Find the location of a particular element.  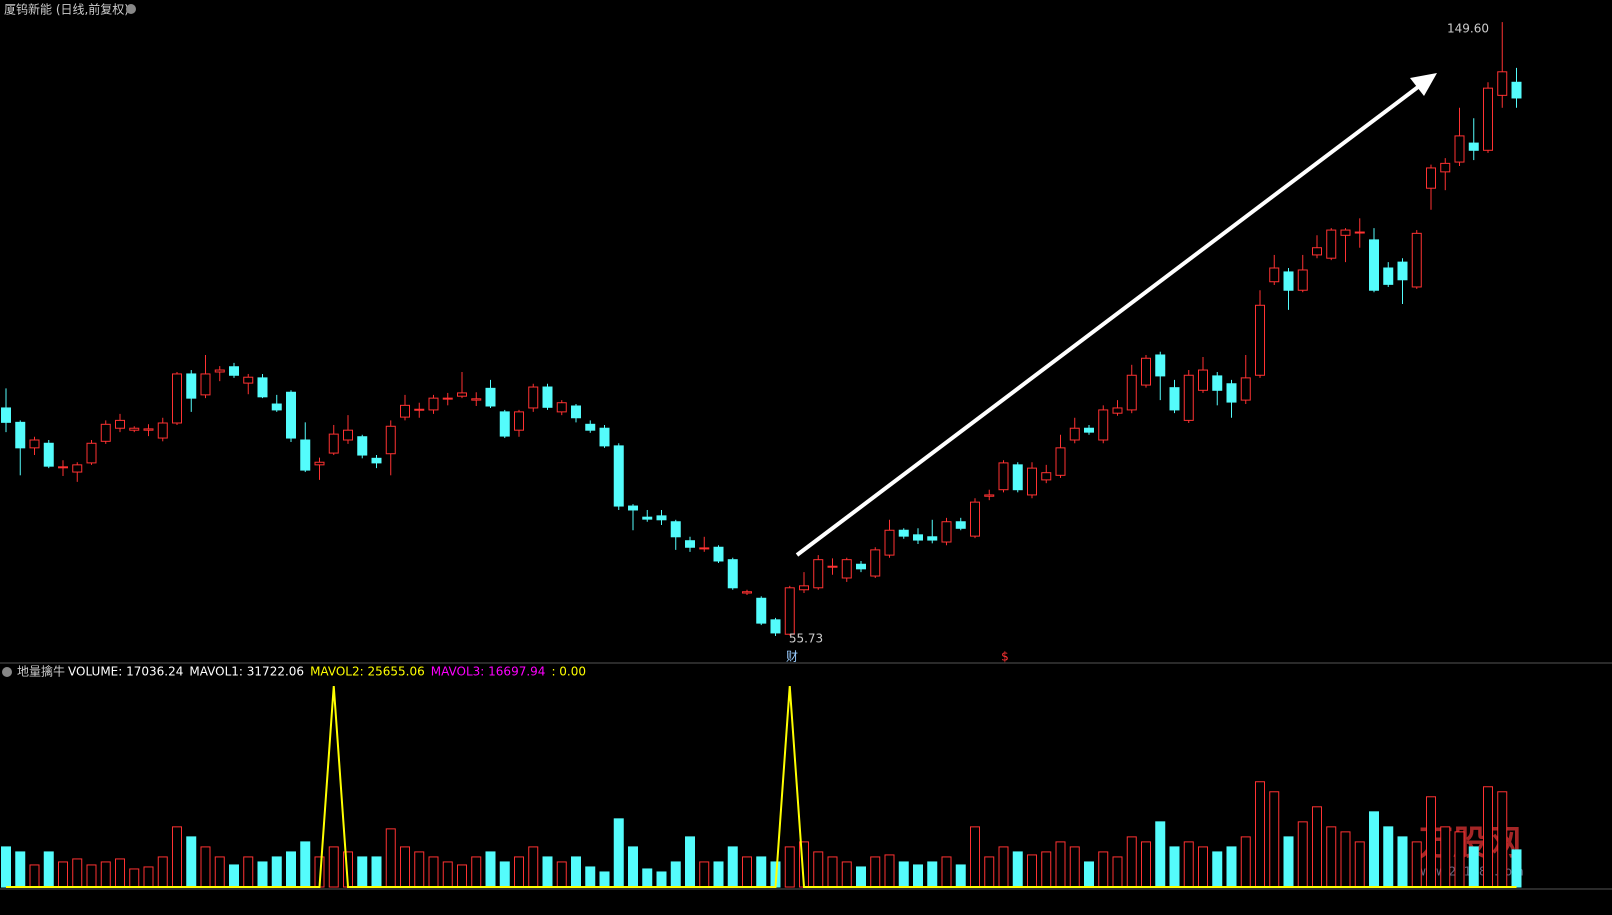

price-annotation: 55.73 is located at coordinates (806, 638).